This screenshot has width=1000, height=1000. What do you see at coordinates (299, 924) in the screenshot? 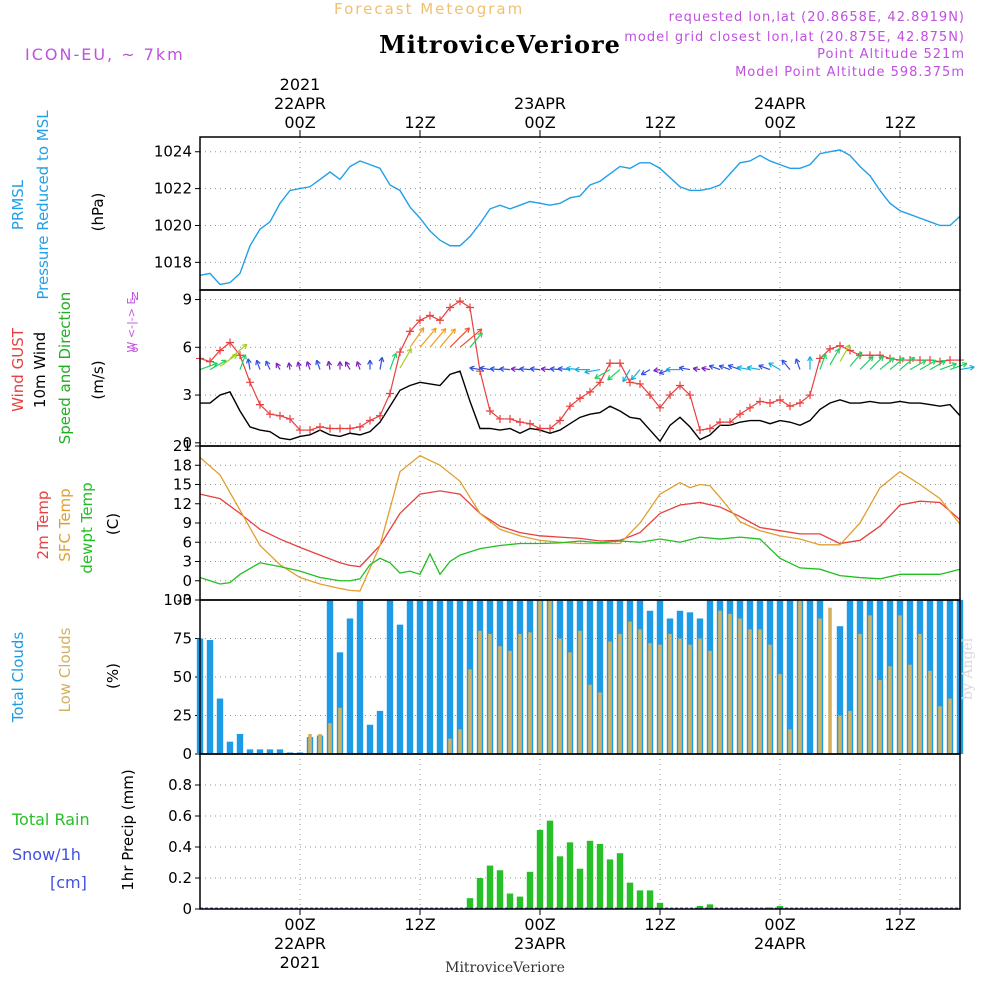
I see `bottom-time-label: 00Z` at bounding box center [299, 924].